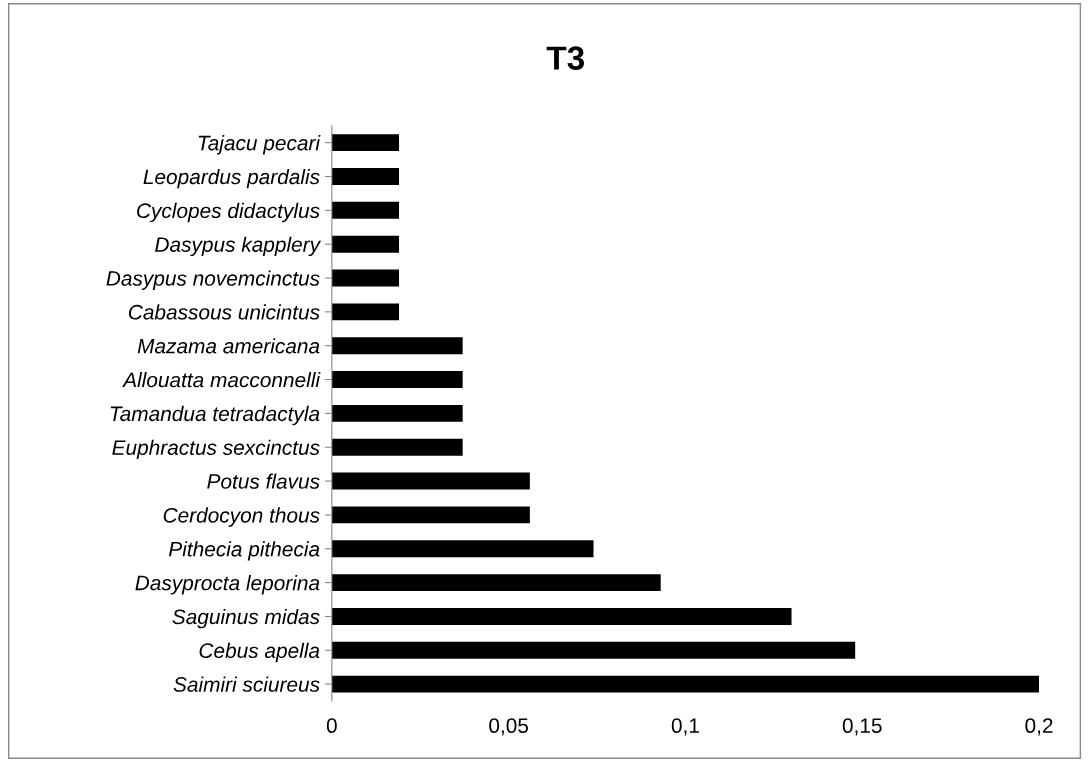  Describe the element at coordinates (238, 246) in the screenshot. I see `y-tick-label: Dasypus kapplery` at that location.